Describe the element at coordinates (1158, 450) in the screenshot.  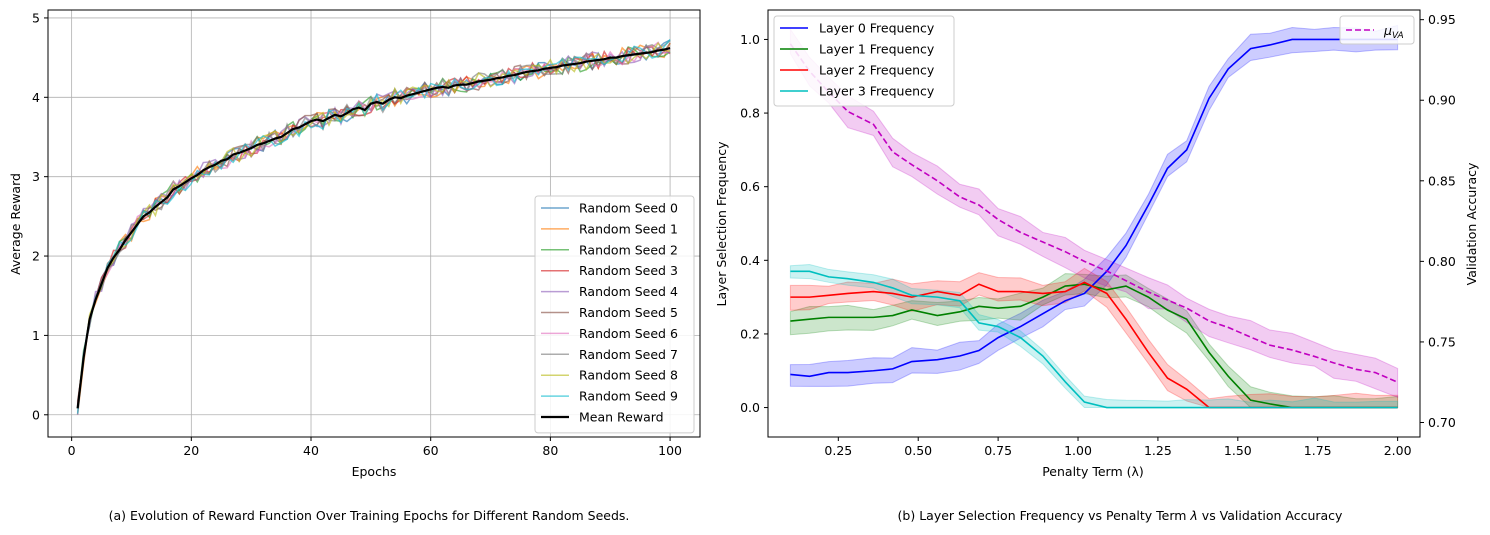
I see `frequency-x-tick-label: 1.25` at that location.